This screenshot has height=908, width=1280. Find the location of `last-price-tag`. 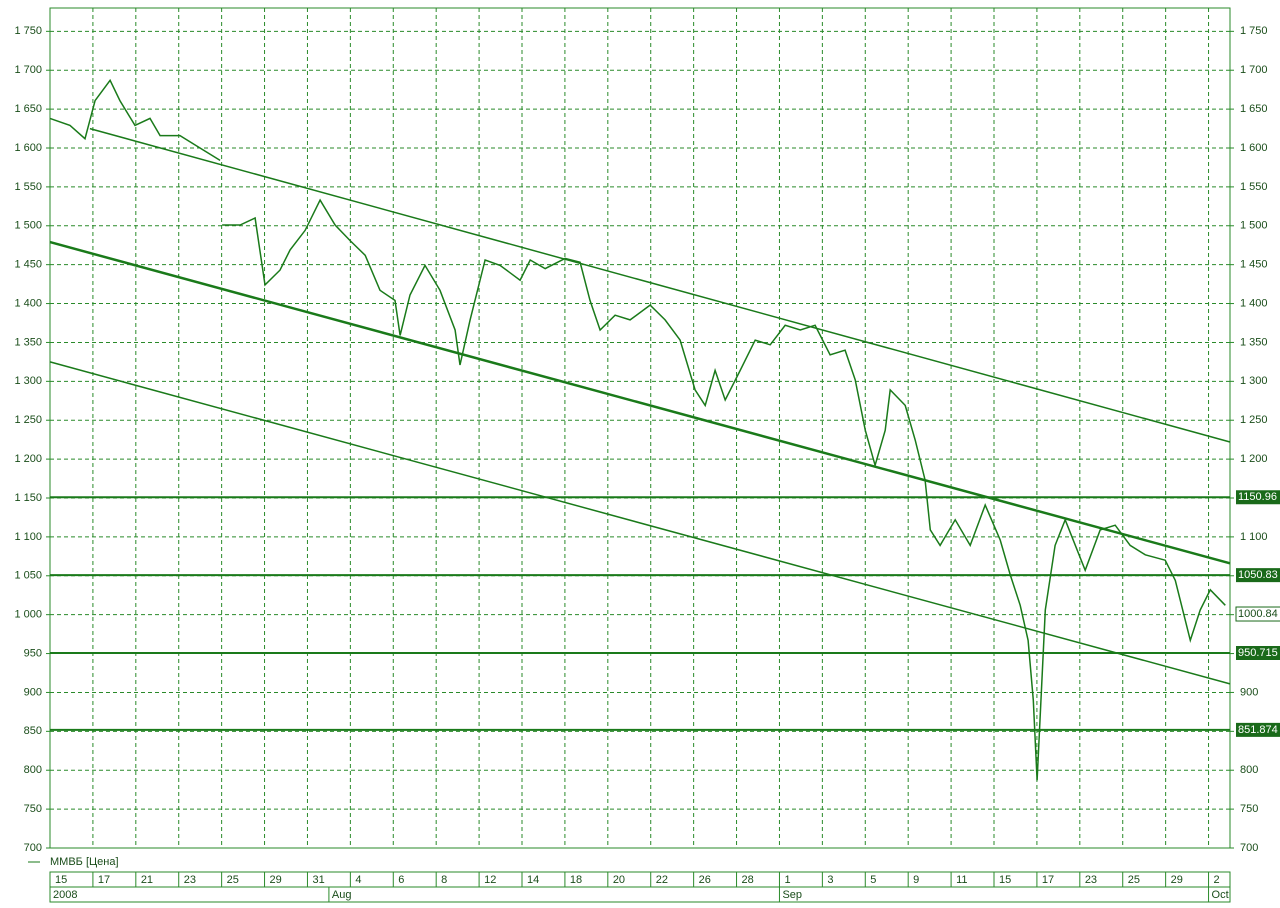

last-price-tag is located at coordinates (1257, 614).